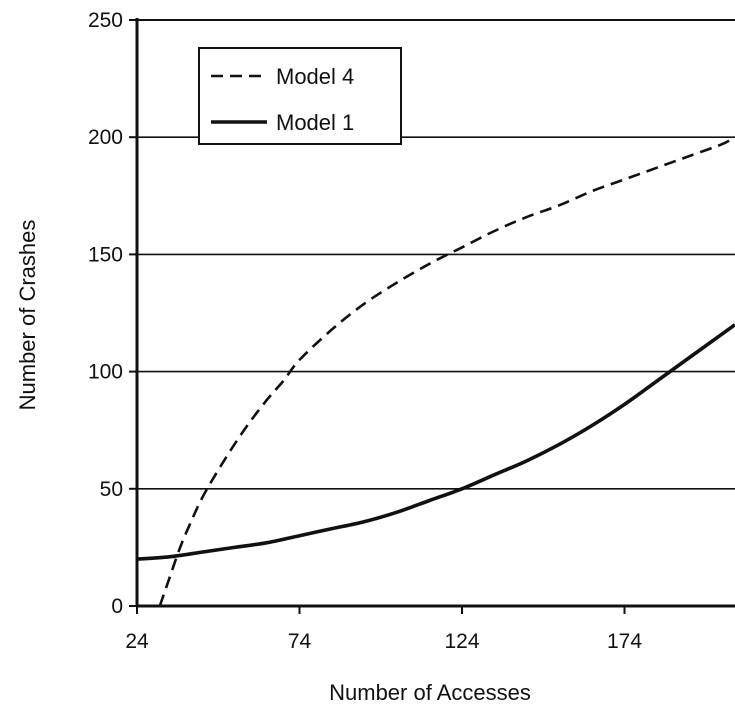 The height and width of the screenshot is (709, 735). What do you see at coordinates (117, 606) in the screenshot?
I see `y-tick-label: 0` at bounding box center [117, 606].